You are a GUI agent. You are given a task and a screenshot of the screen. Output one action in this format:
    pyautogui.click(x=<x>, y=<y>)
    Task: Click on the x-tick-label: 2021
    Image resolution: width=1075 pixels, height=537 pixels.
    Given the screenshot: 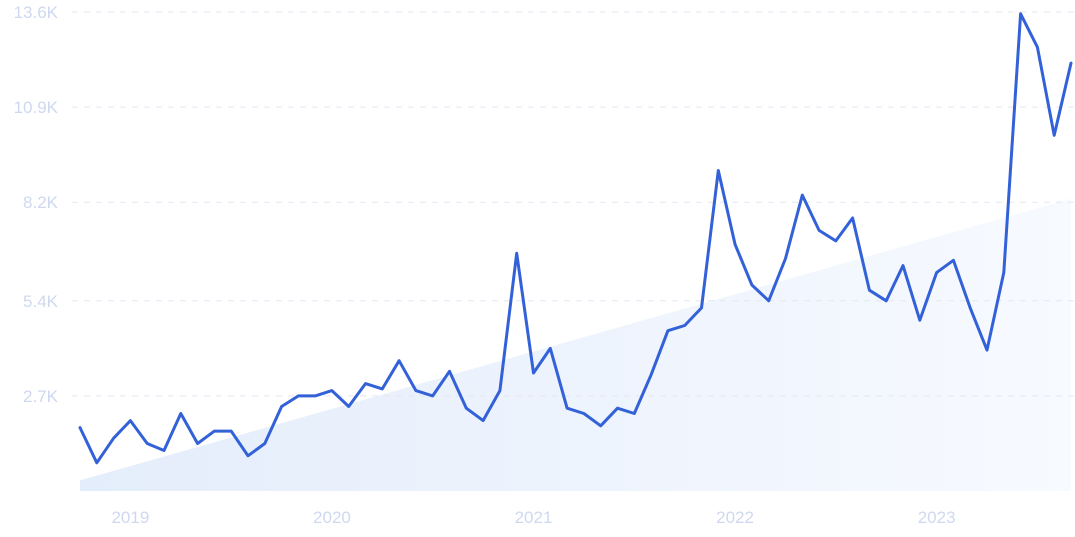 What is the action you would take?
    pyautogui.click(x=534, y=517)
    